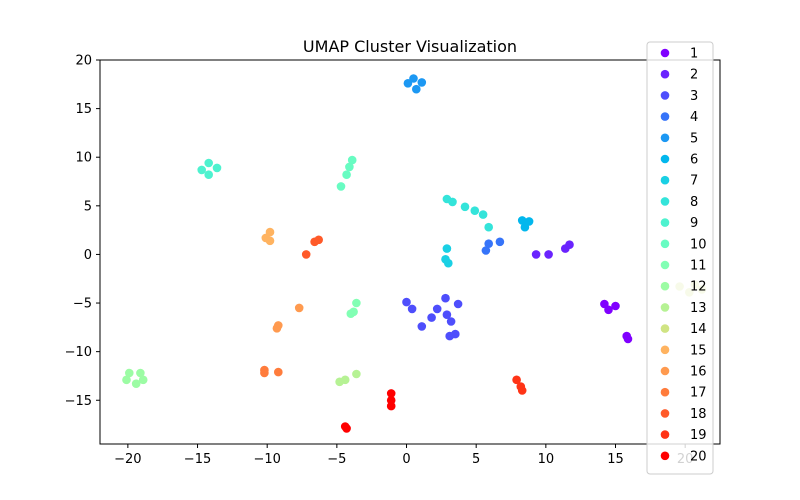  Describe the element at coordinates (476, 459) in the screenshot. I see `x-tick-label: 5` at that location.